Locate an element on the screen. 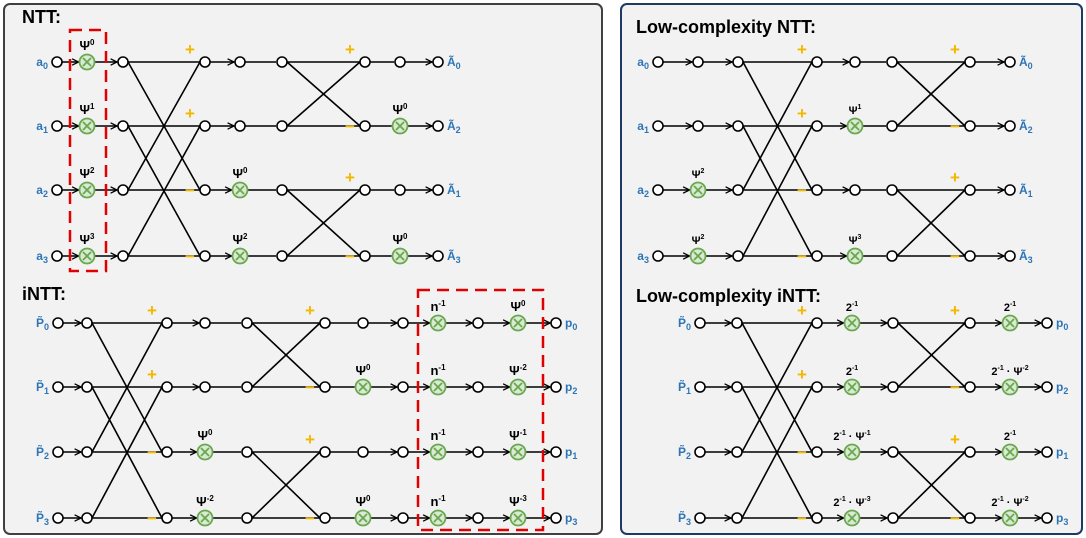 The width and height of the screenshot is (1086, 538). title-lc-intt: Low-complexity iNTT: is located at coordinates (728, 296).